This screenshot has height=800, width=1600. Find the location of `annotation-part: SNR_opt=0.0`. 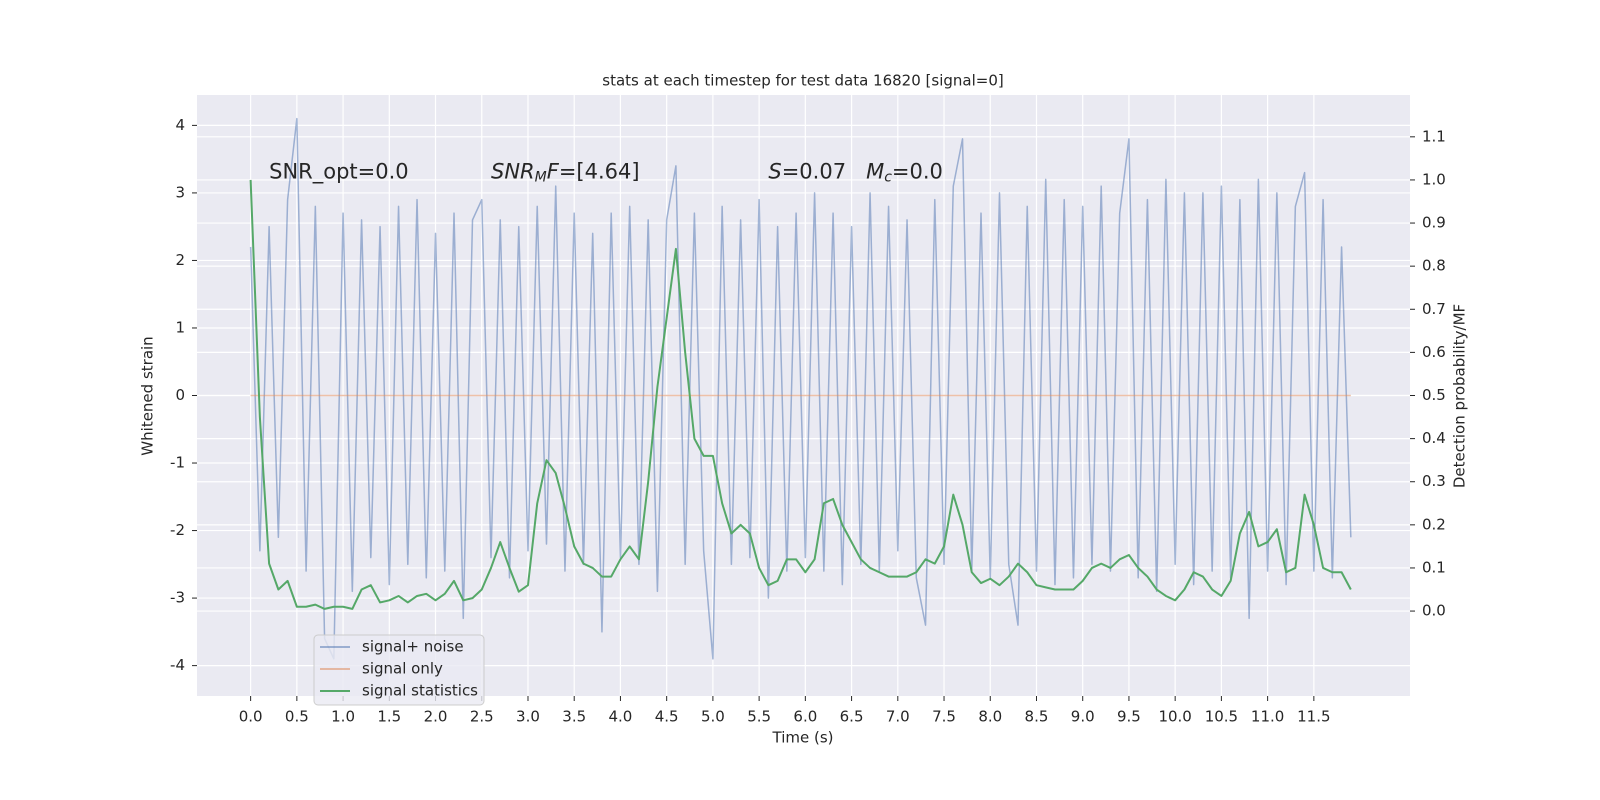

annotation-part: SNR_opt=0.0 is located at coordinates (339, 172).